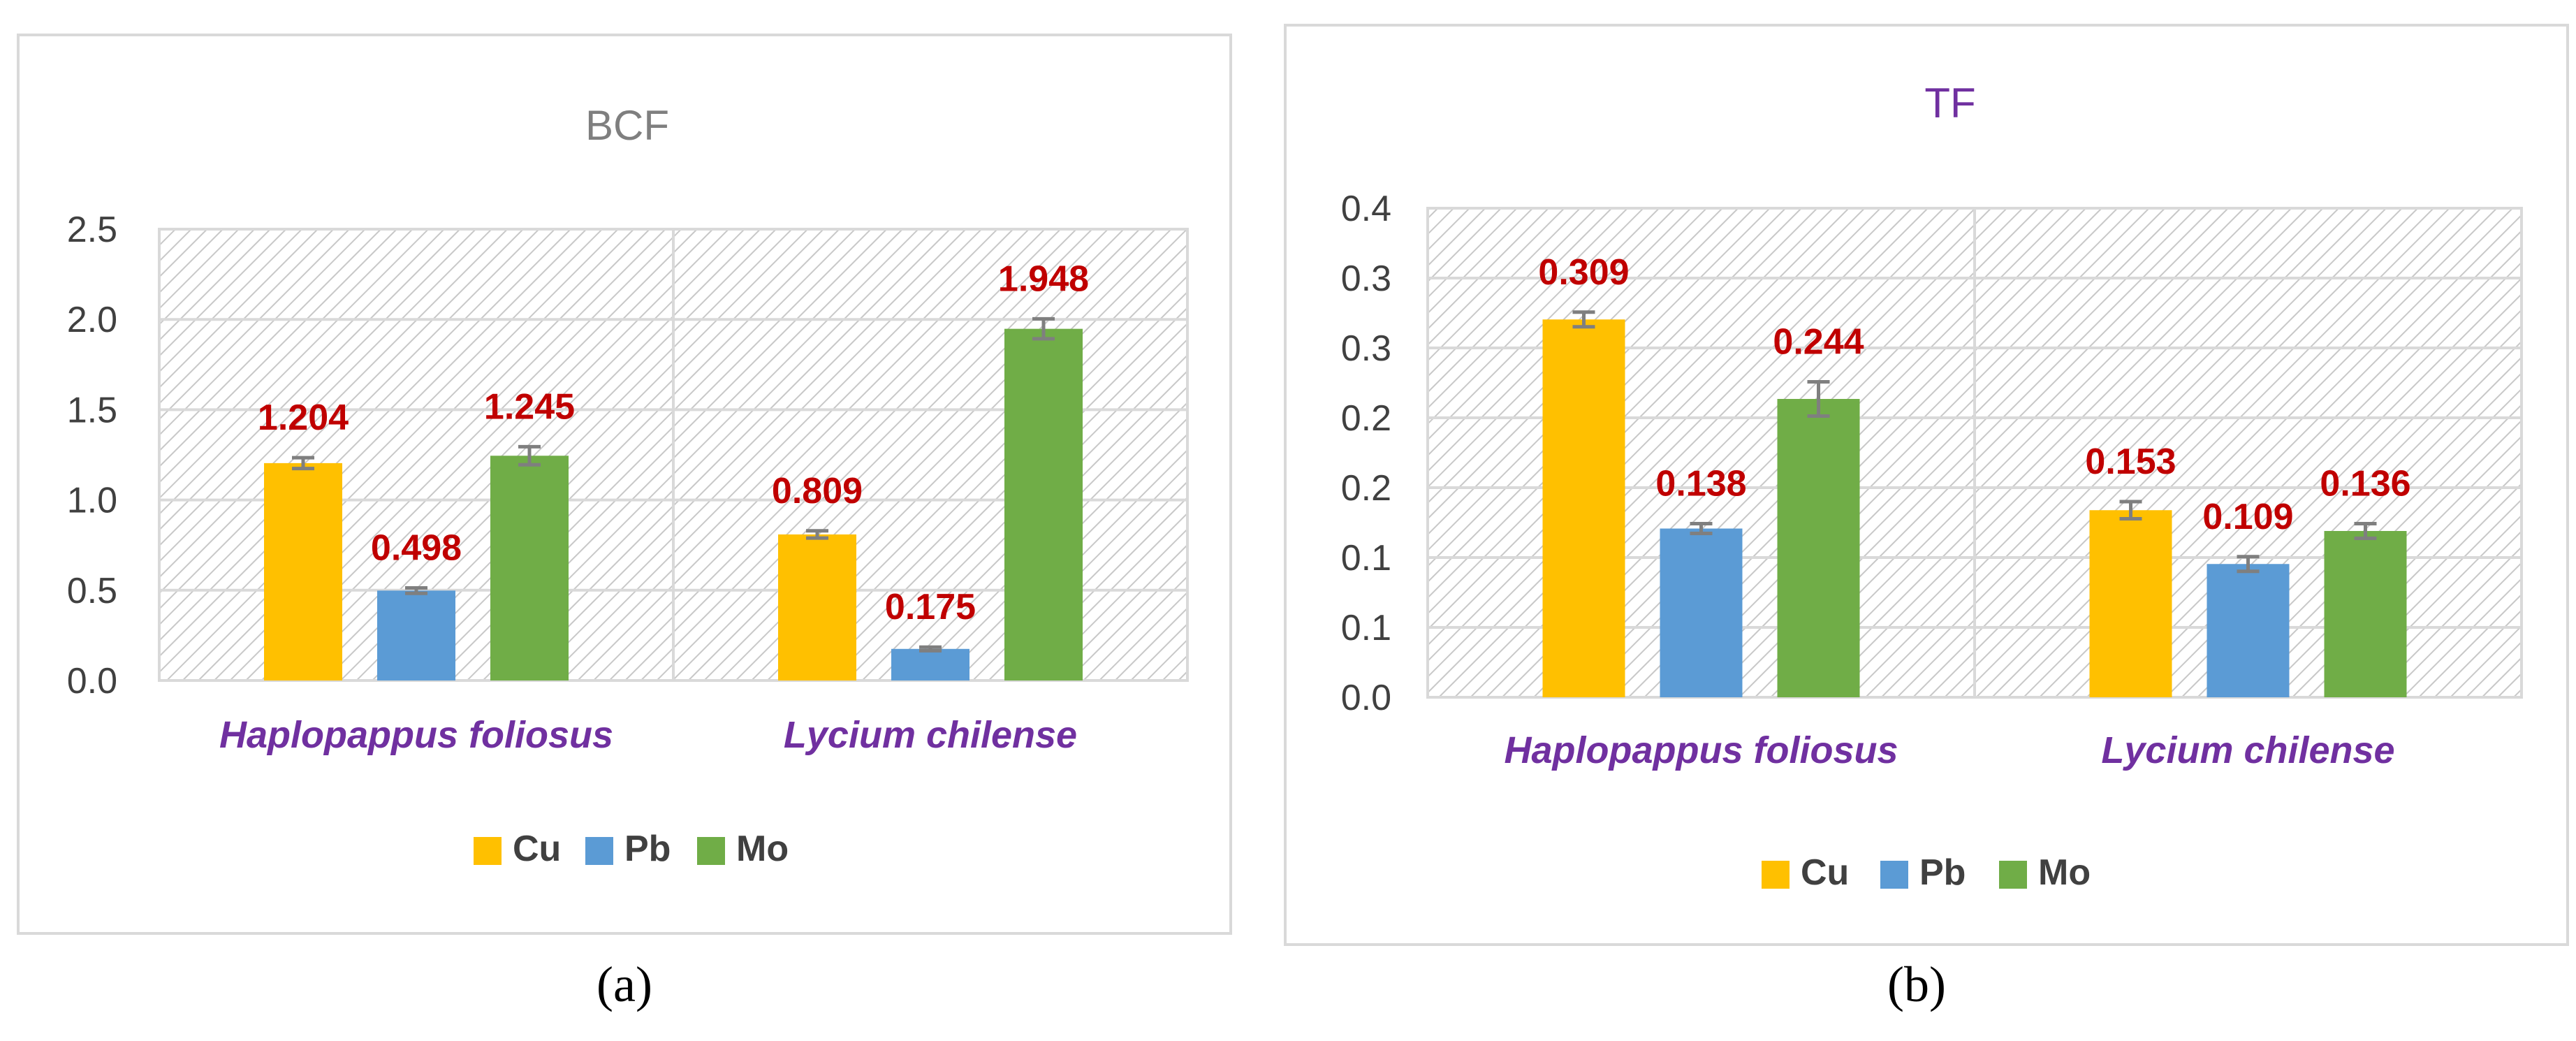 The height and width of the screenshot is (1041, 2576). What do you see at coordinates (92, 230) in the screenshot?
I see `y-tick-label: 2.5` at bounding box center [92, 230].